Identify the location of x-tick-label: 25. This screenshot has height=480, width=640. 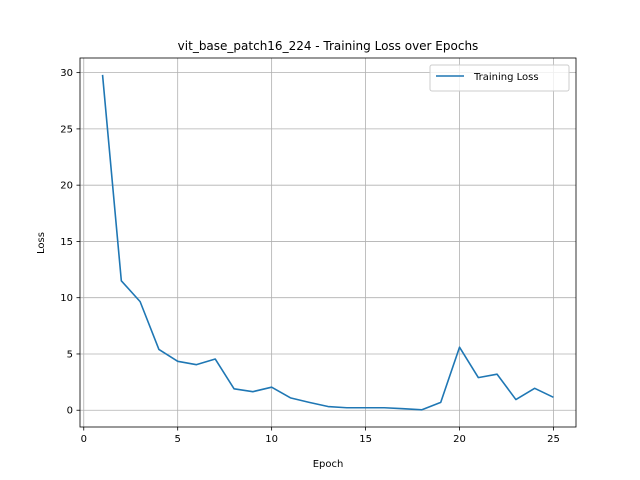
(553, 439).